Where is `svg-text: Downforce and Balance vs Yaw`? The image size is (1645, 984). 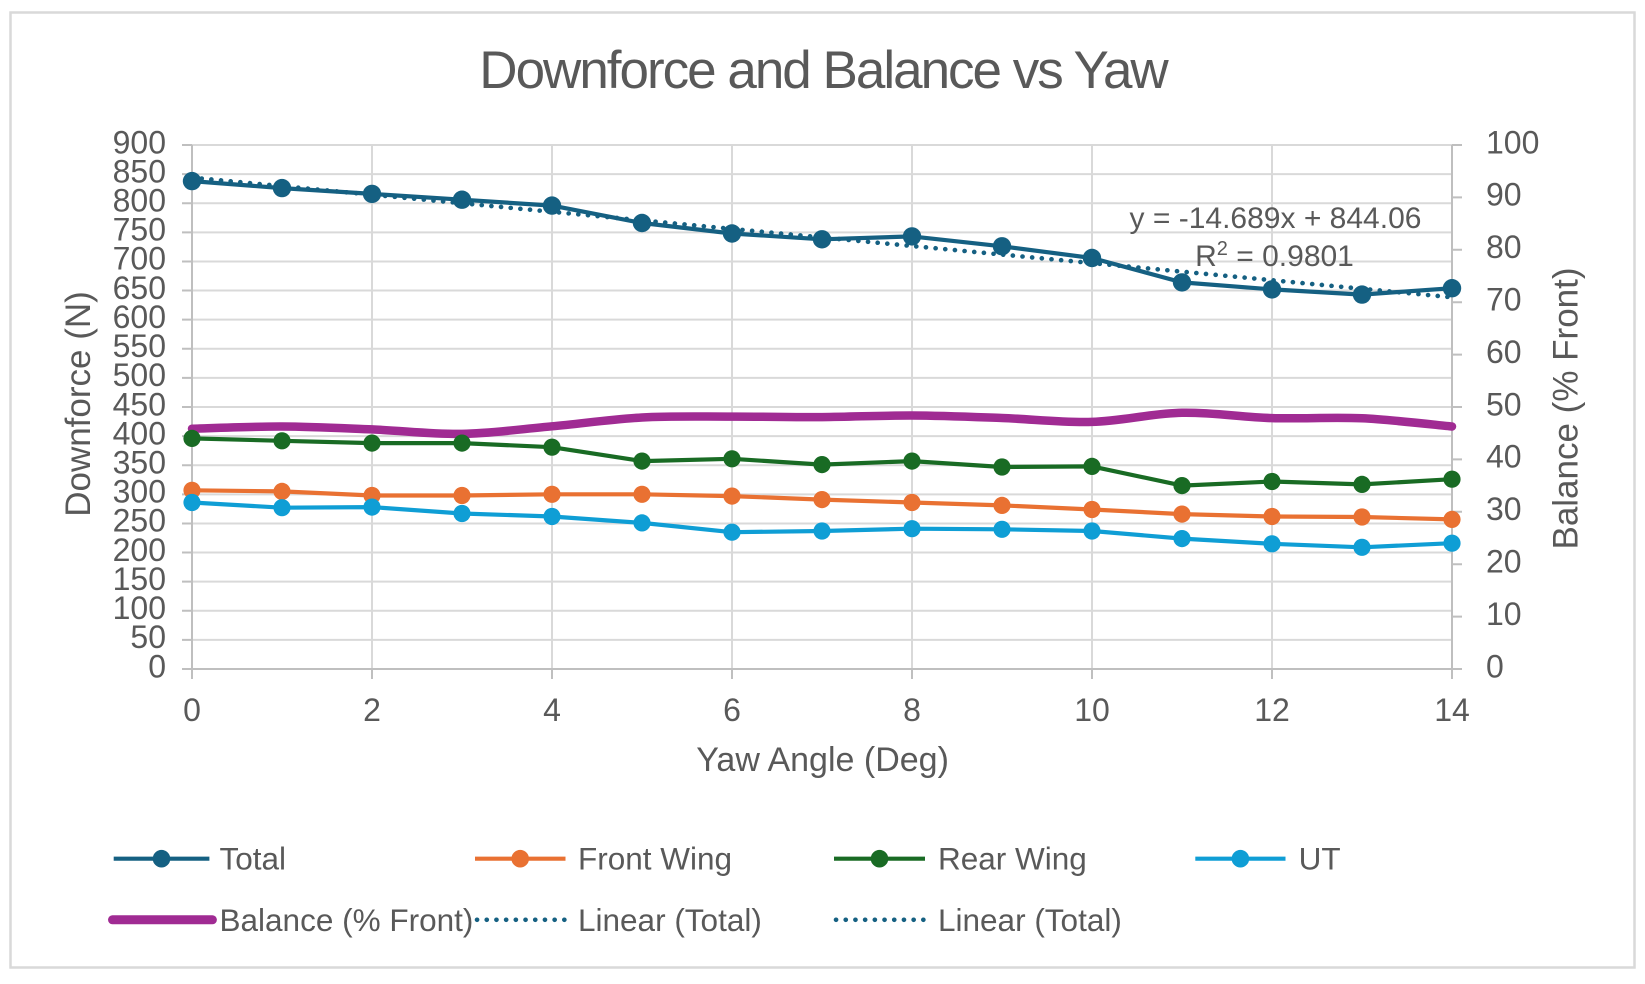 svg-text: Downforce and Balance vs Yaw is located at coordinates (824, 70).